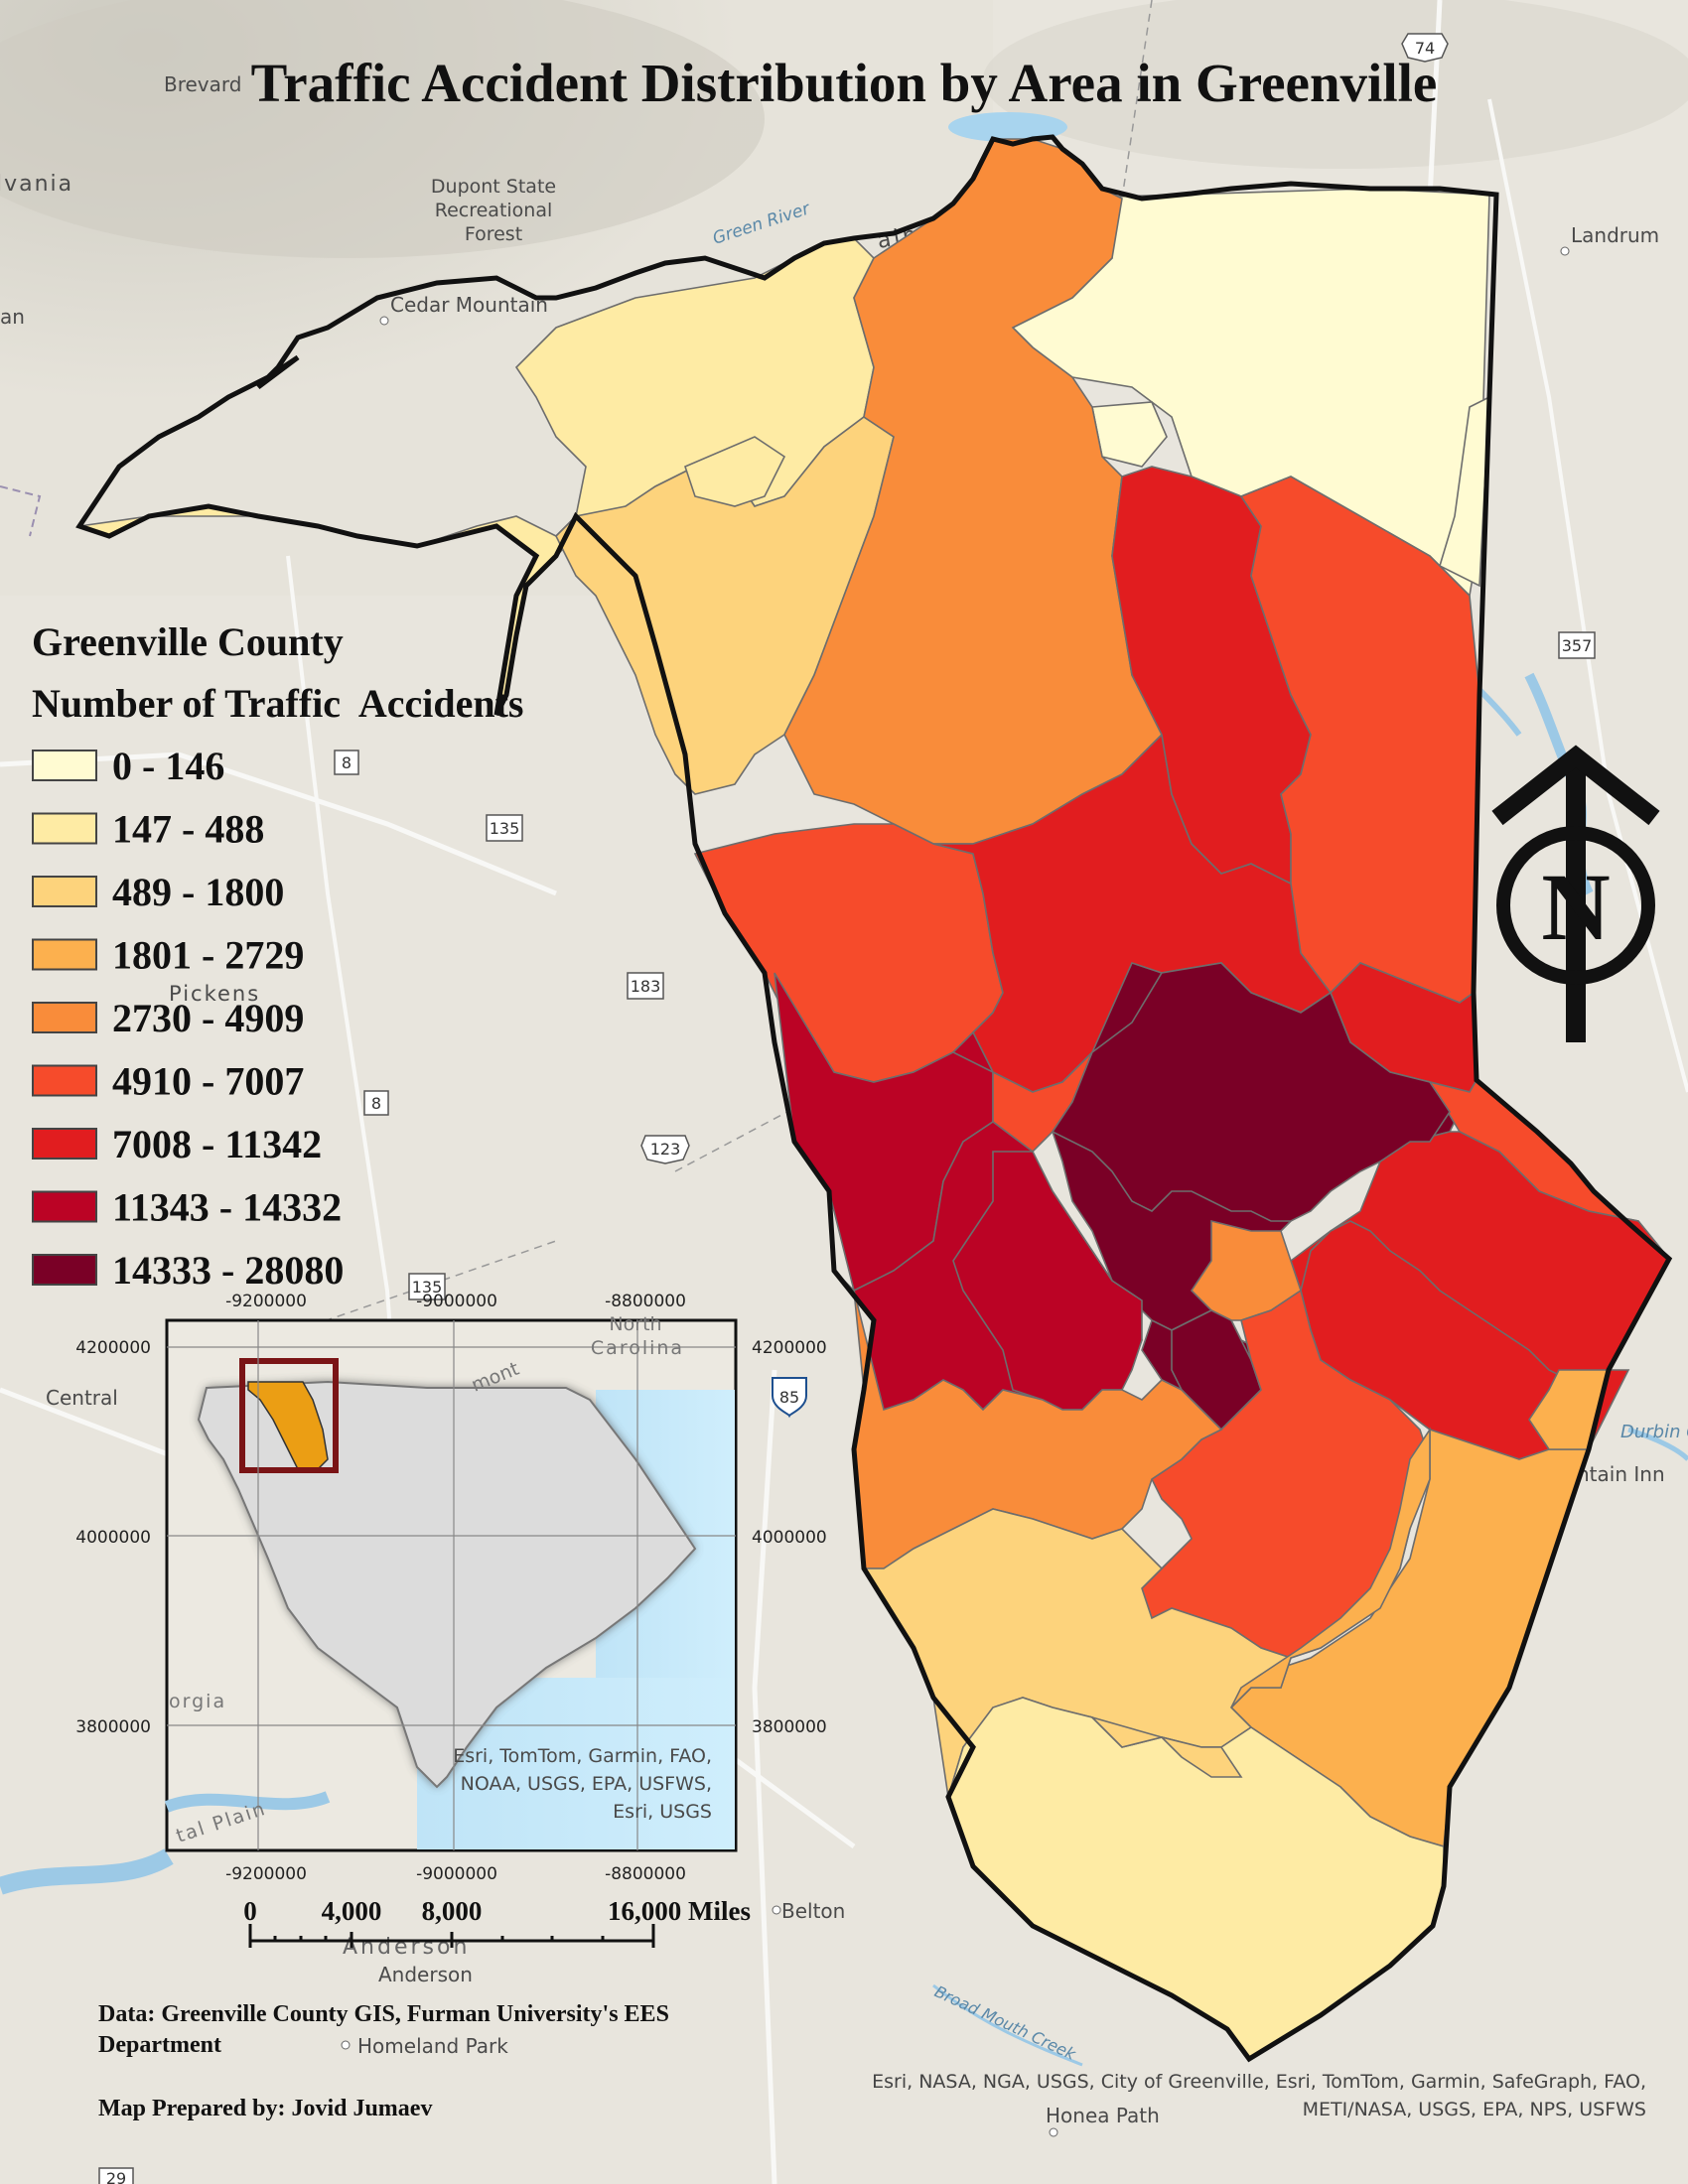 The height and width of the screenshot is (2184, 1688). What do you see at coordinates (493, 187) in the screenshot?
I see `label-dupont-1: Dupont State` at bounding box center [493, 187].